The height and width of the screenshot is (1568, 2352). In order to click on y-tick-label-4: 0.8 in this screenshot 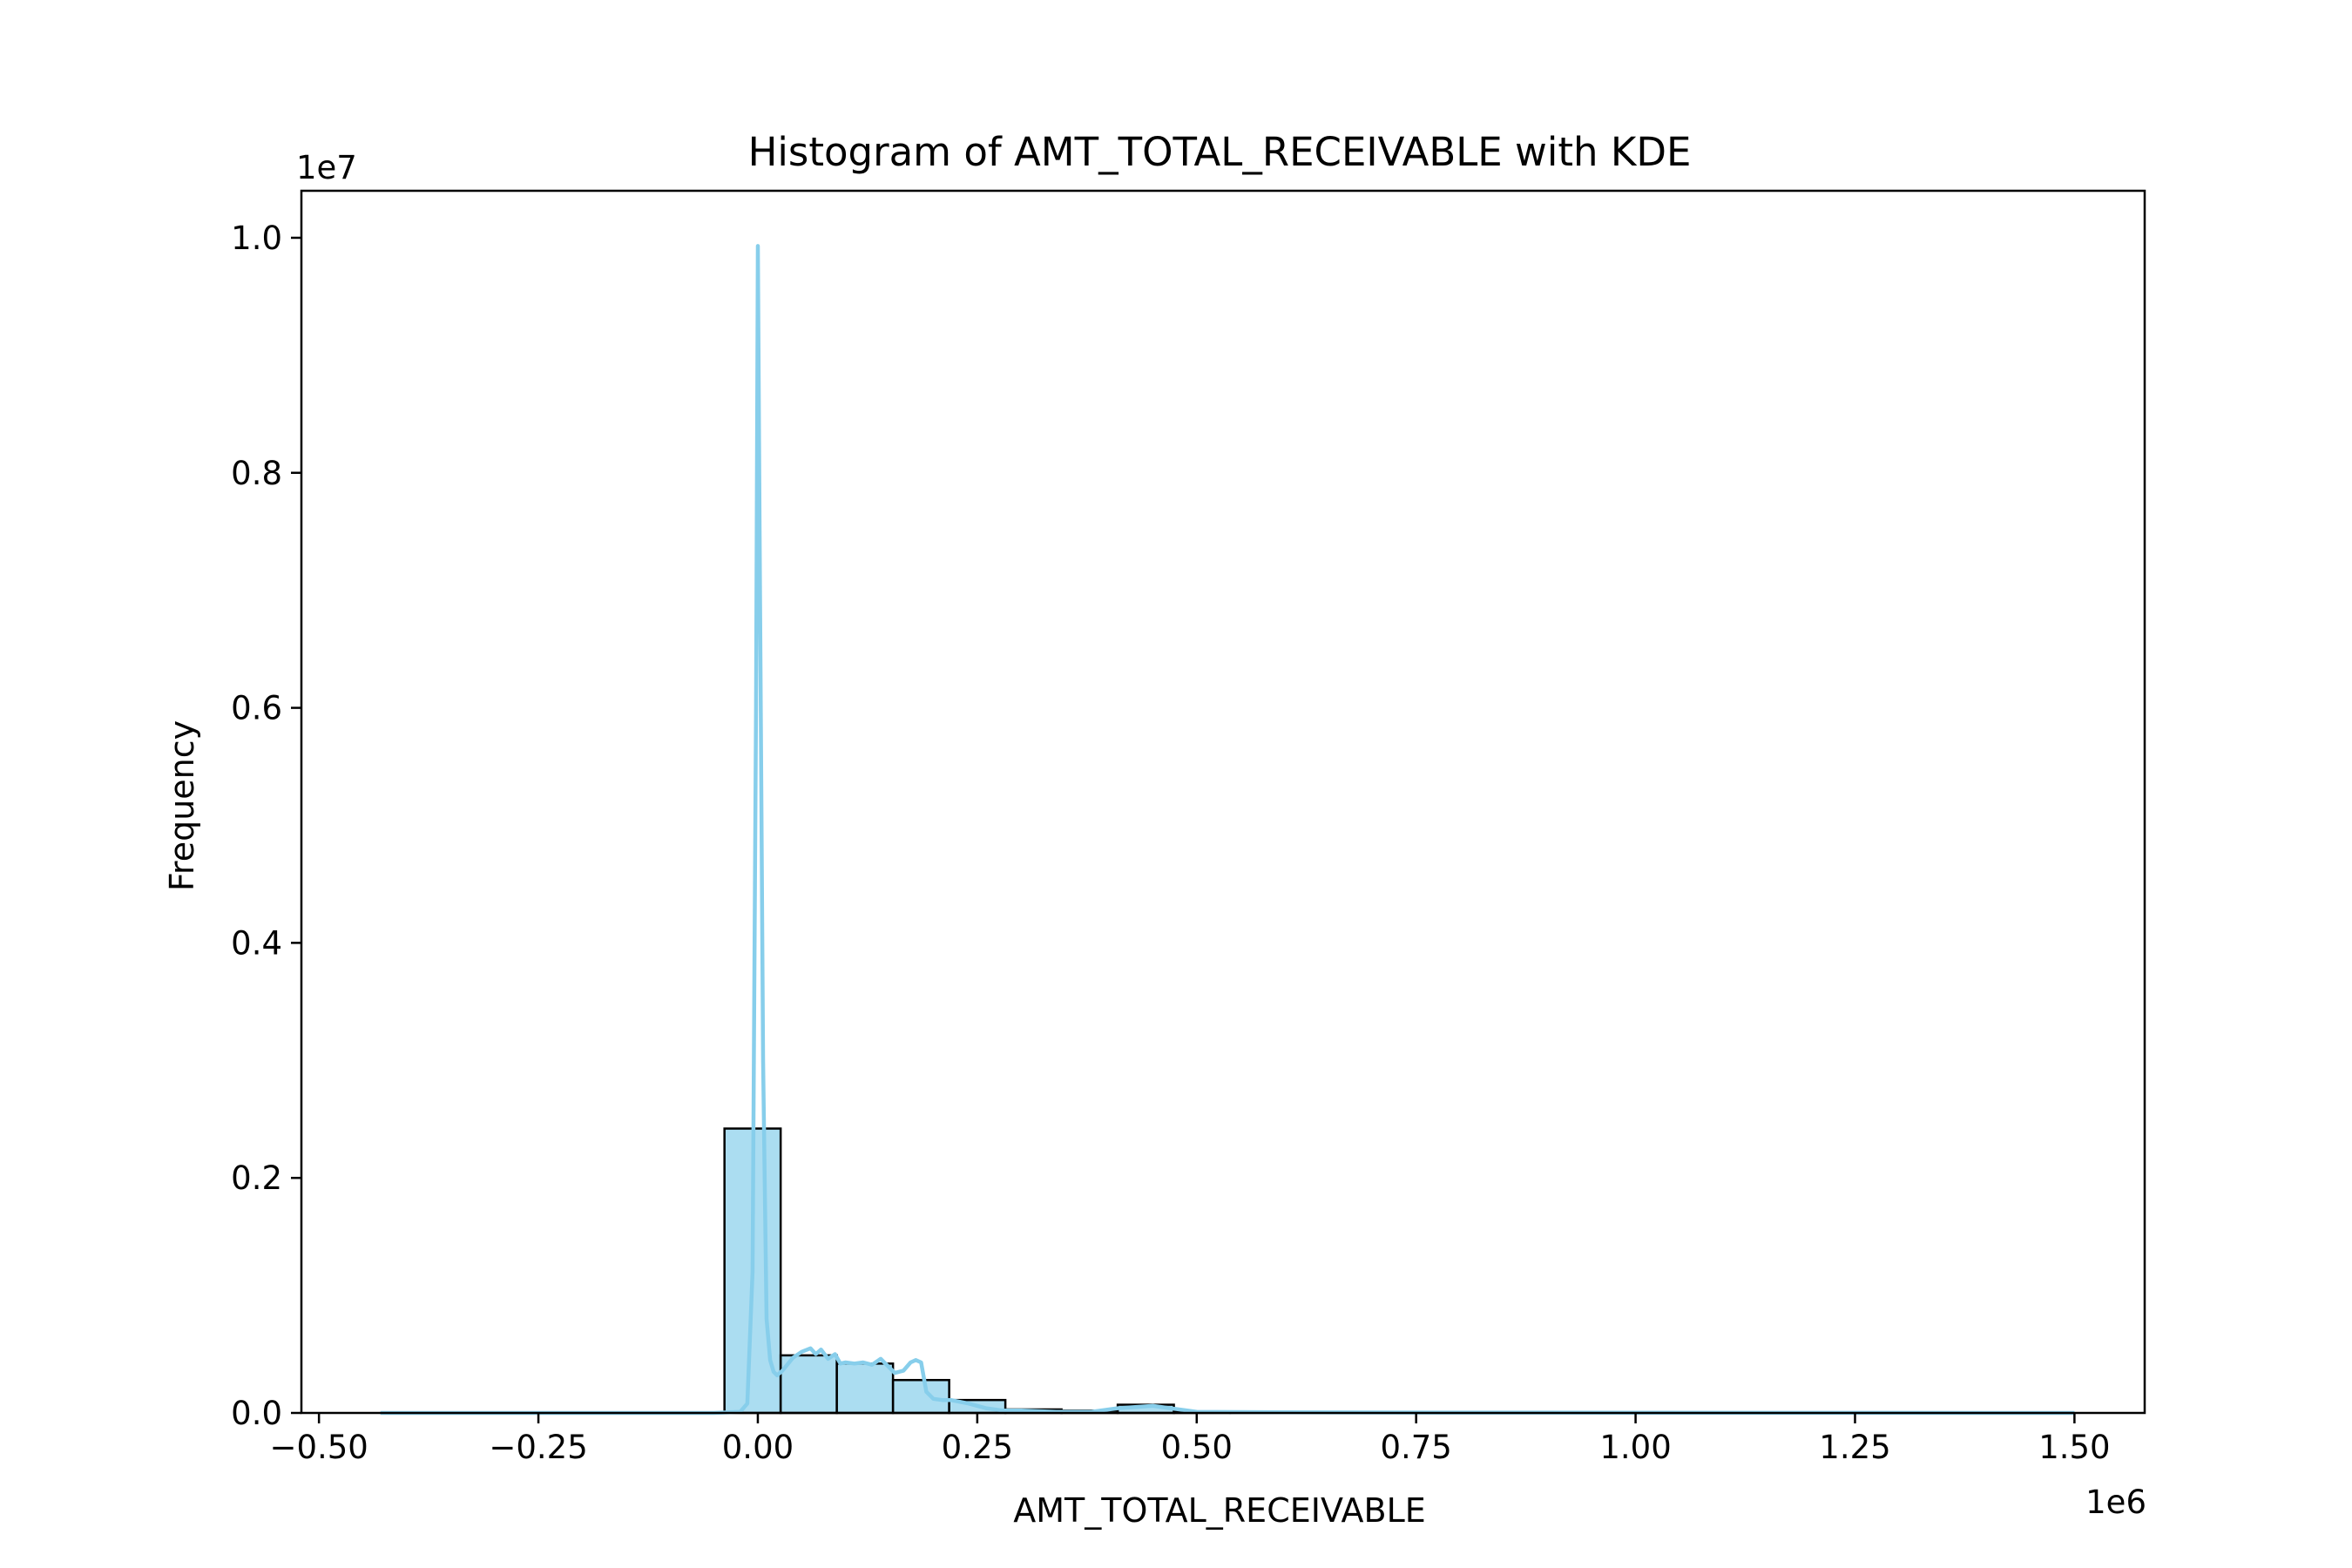, I will do `click(256, 474)`.